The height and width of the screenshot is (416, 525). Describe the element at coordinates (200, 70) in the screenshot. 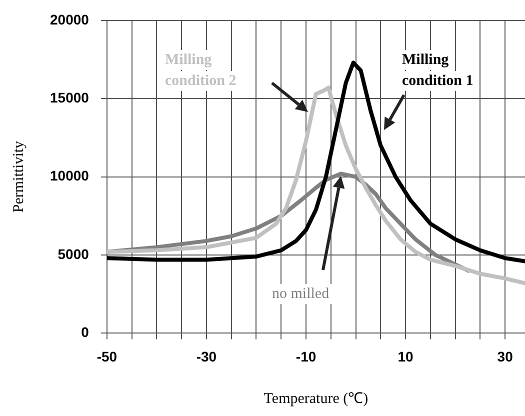

I see `text: Milling condition 2` at that location.